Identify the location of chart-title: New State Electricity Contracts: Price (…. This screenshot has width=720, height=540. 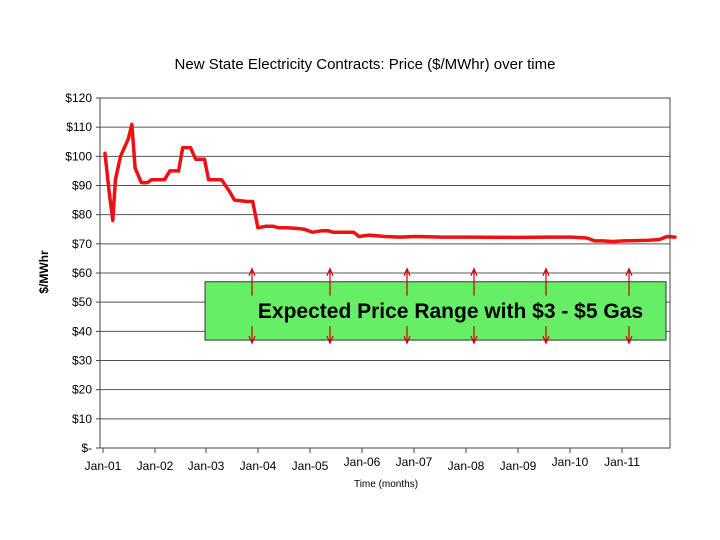
(365, 64).